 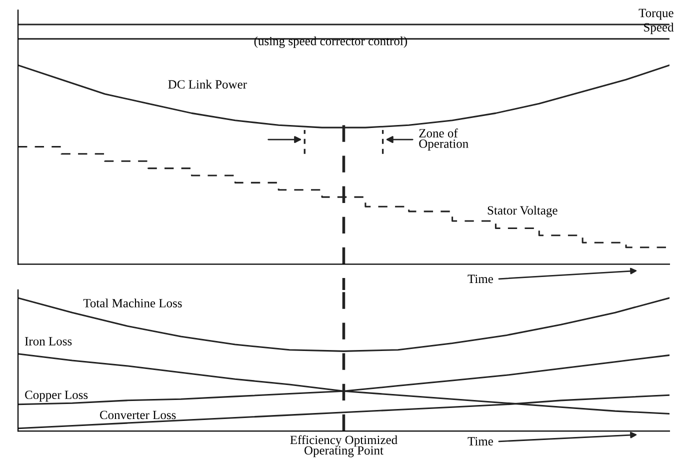 What do you see at coordinates (207, 84) in the screenshot?
I see `series-label: DC Link Power` at bounding box center [207, 84].